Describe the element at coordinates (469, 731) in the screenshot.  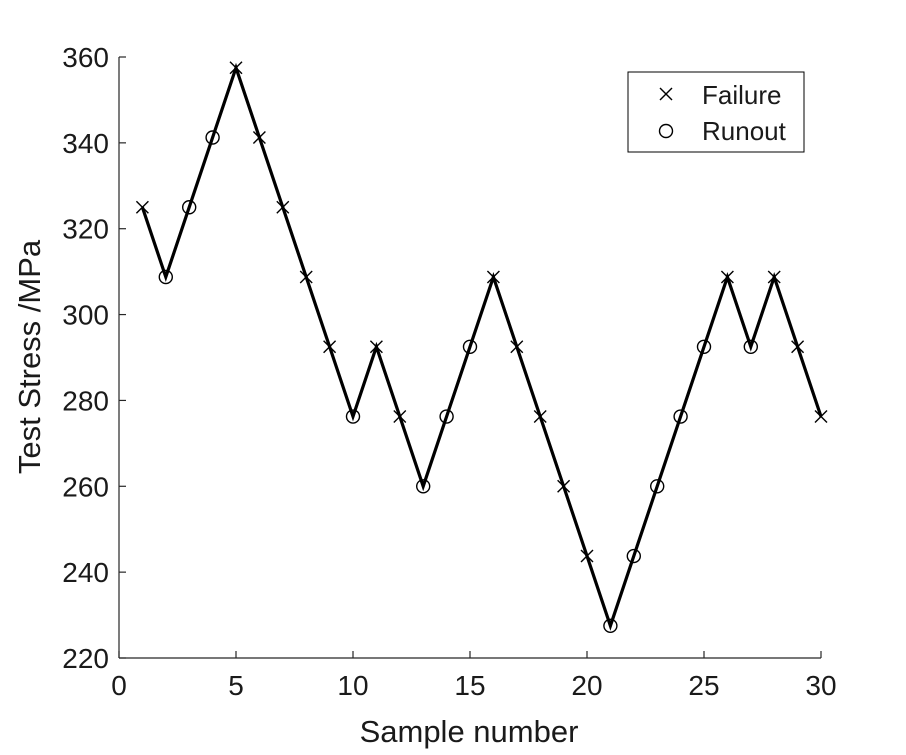
I see `x-axis-title: Sample number` at that location.